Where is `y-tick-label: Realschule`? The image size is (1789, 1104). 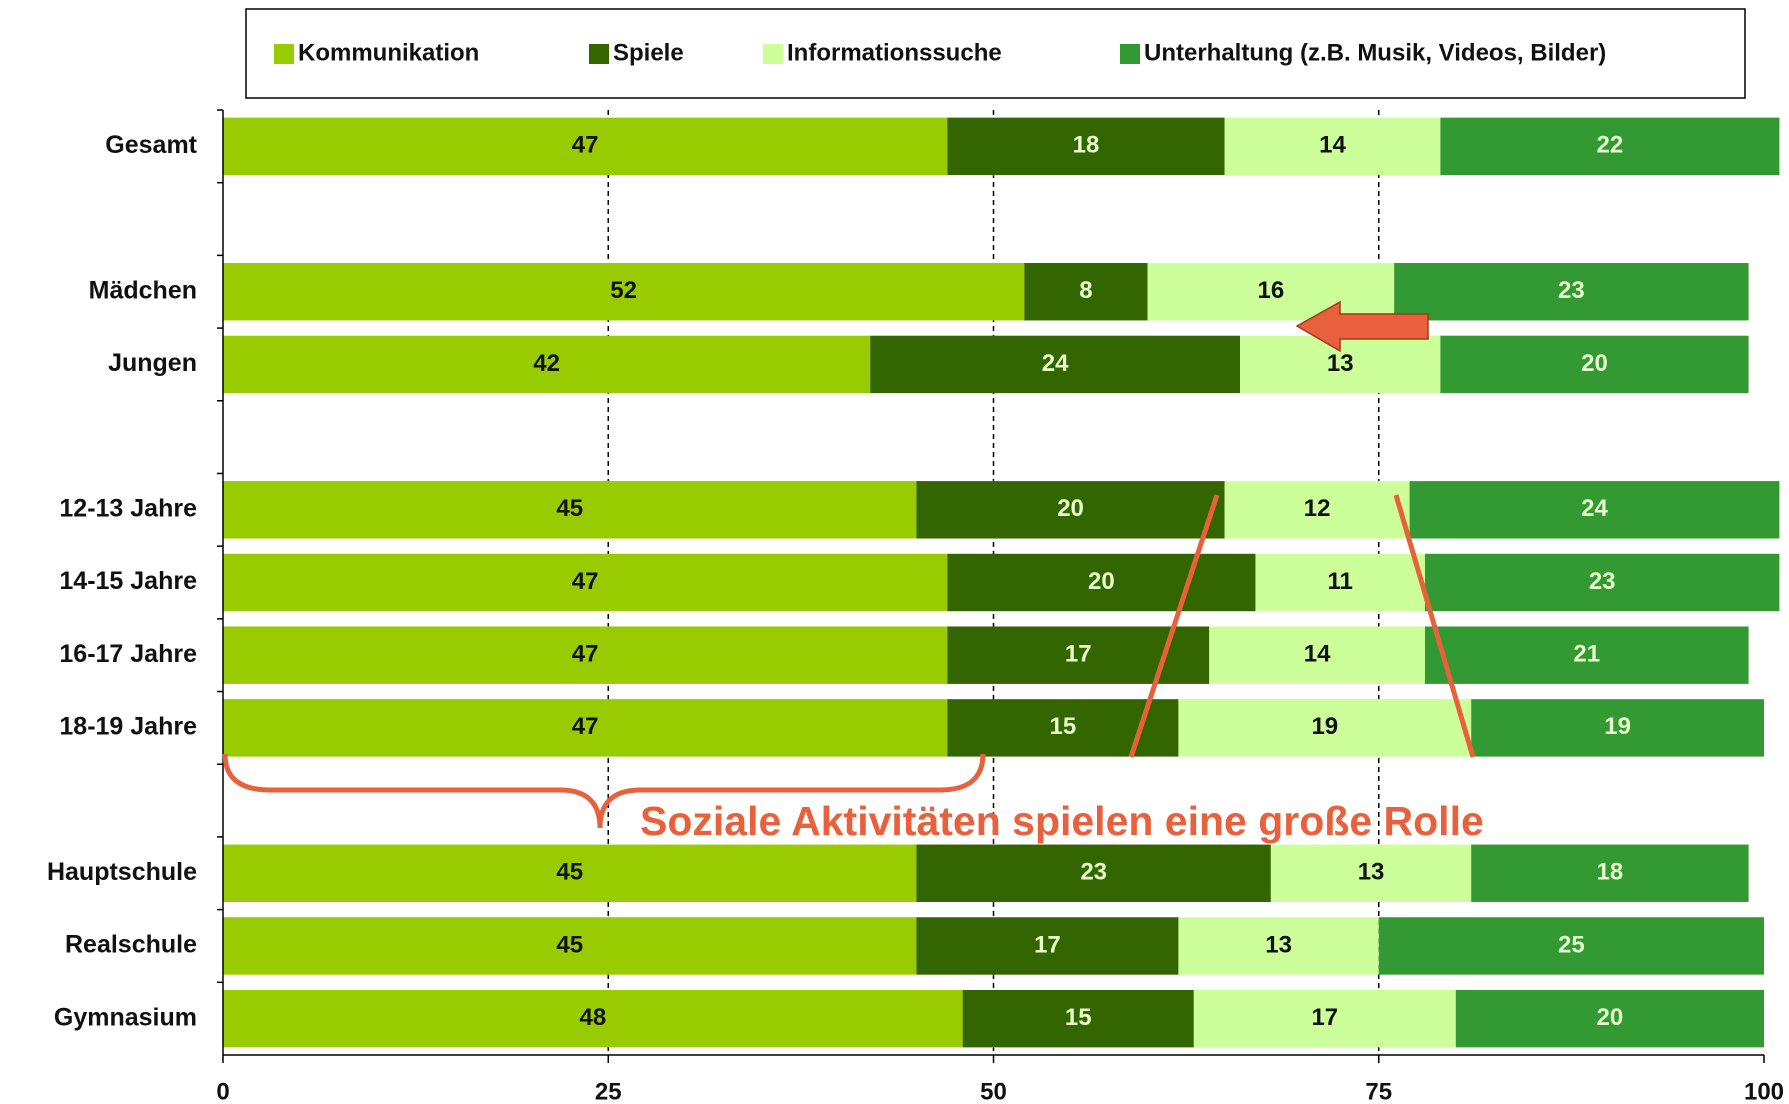 y-tick-label: Realschule is located at coordinates (131, 945).